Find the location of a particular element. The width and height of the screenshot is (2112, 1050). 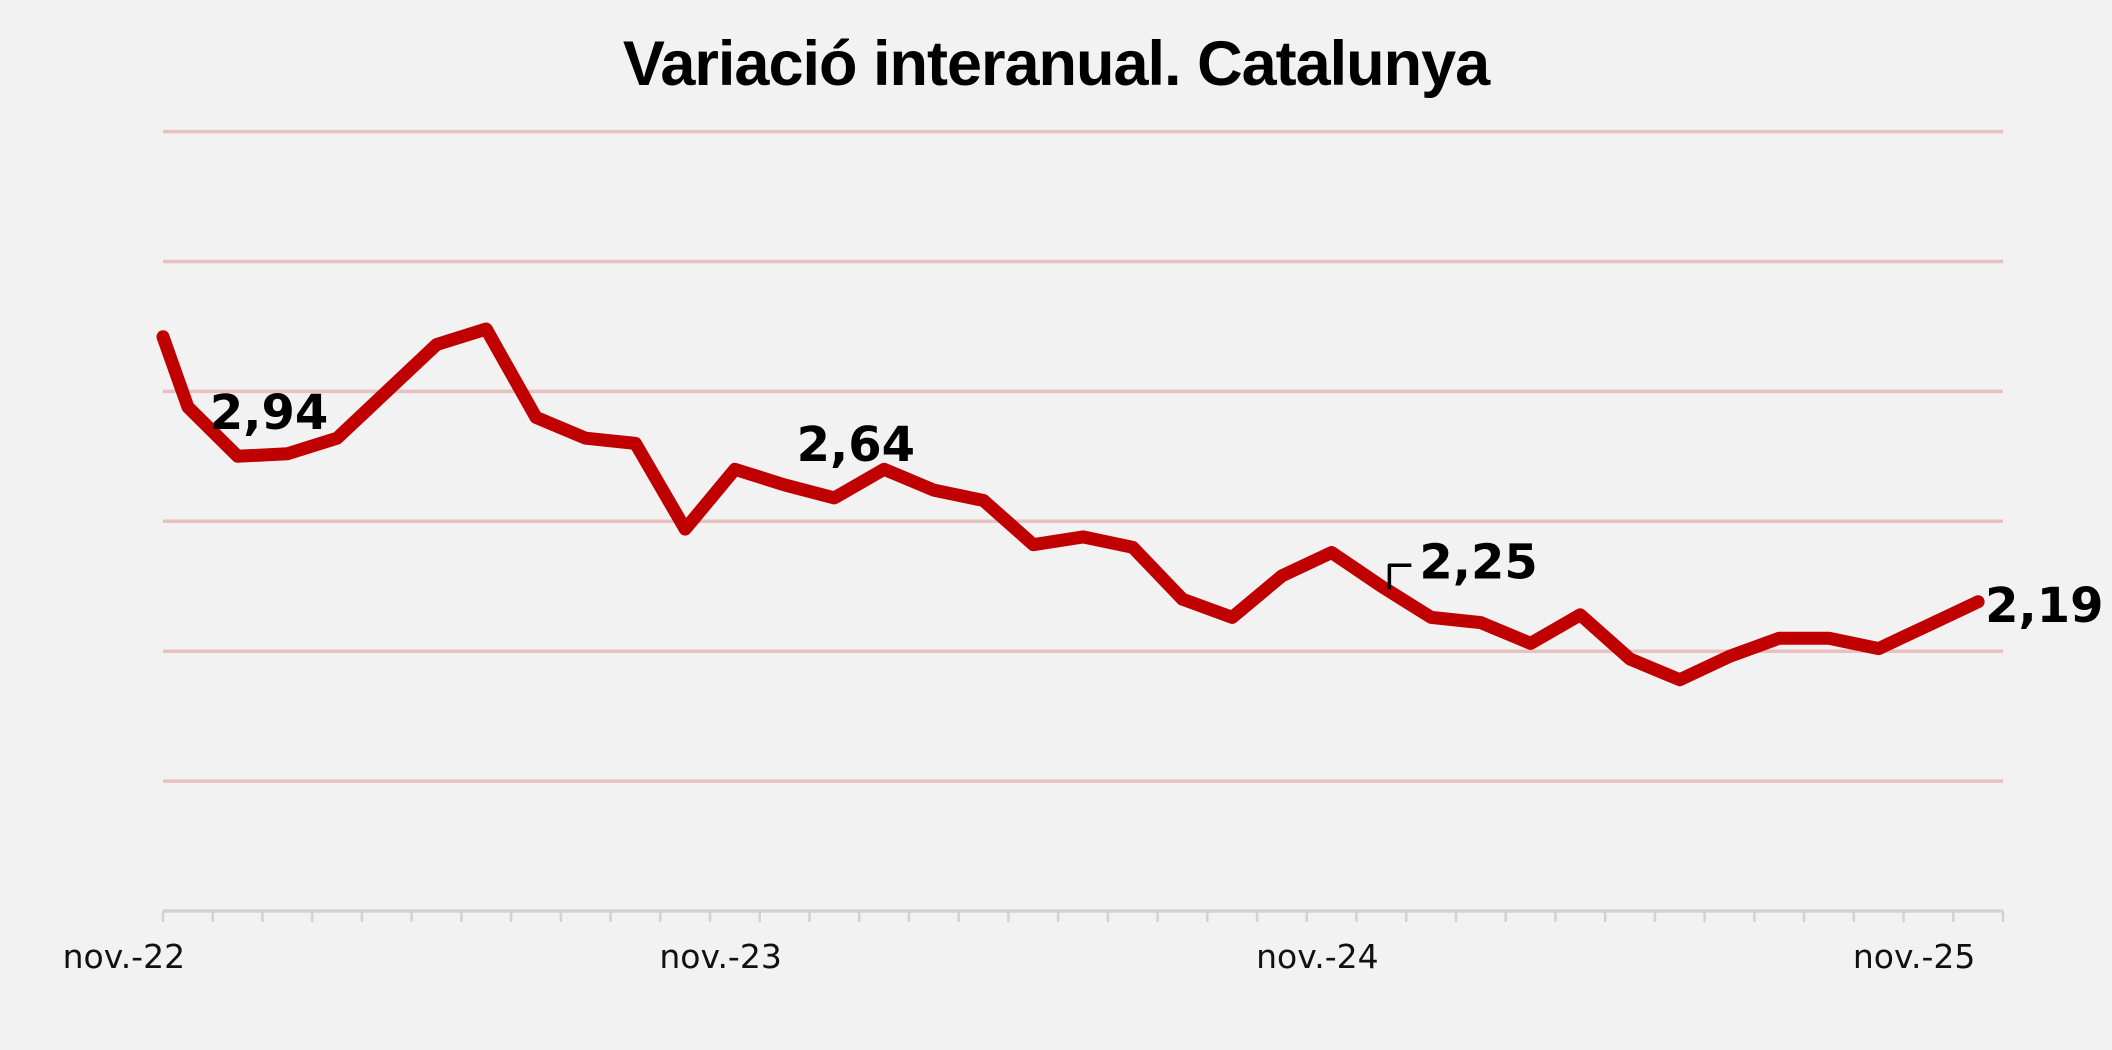

data-label: 2,19 is located at coordinates (2044, 606).